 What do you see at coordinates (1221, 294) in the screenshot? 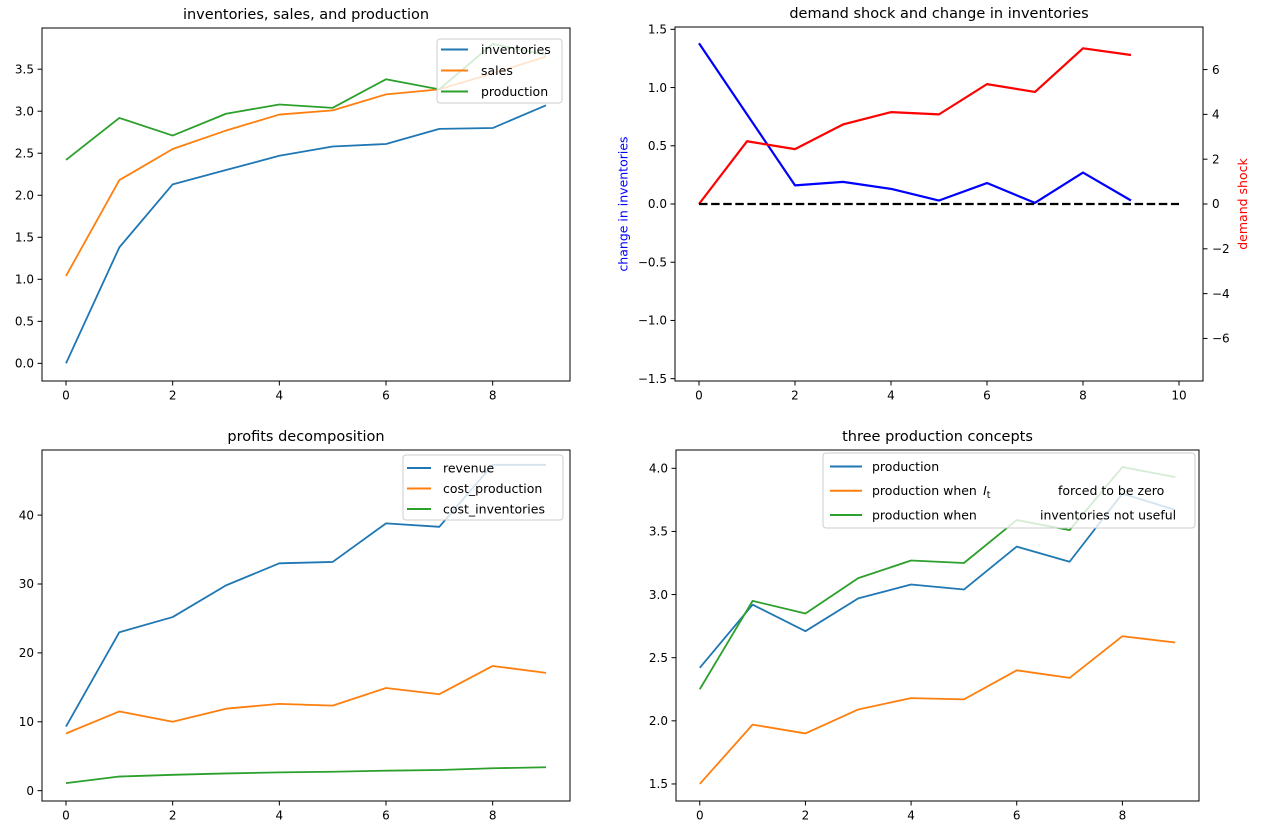
I see `right-y-tick-label: −4` at bounding box center [1221, 294].